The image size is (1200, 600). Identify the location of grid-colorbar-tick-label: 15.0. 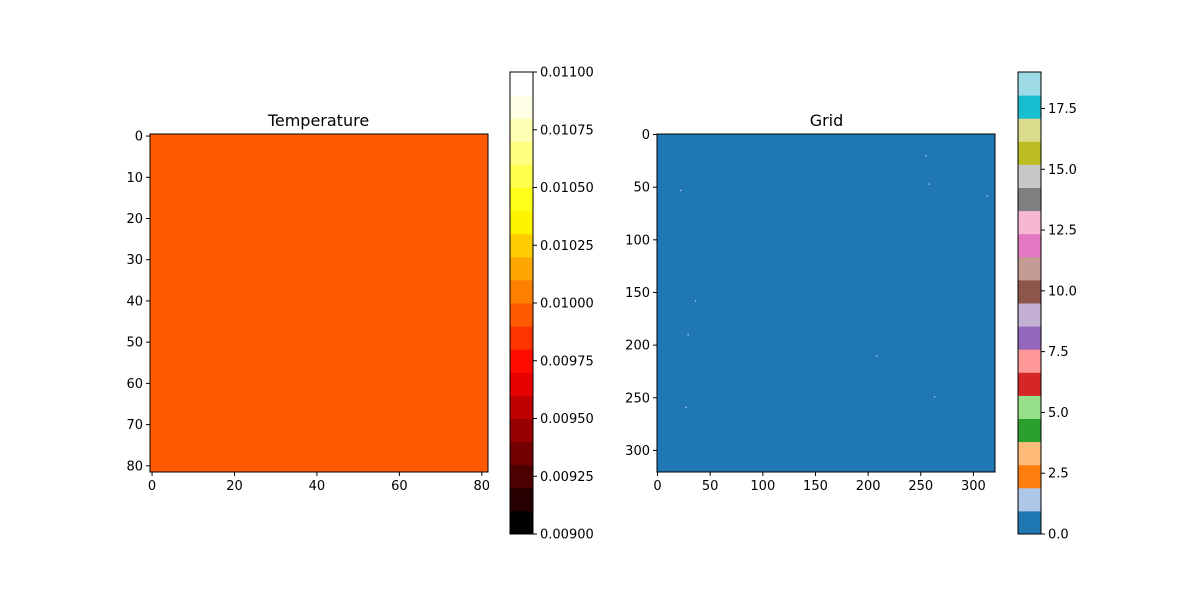
(1062, 170).